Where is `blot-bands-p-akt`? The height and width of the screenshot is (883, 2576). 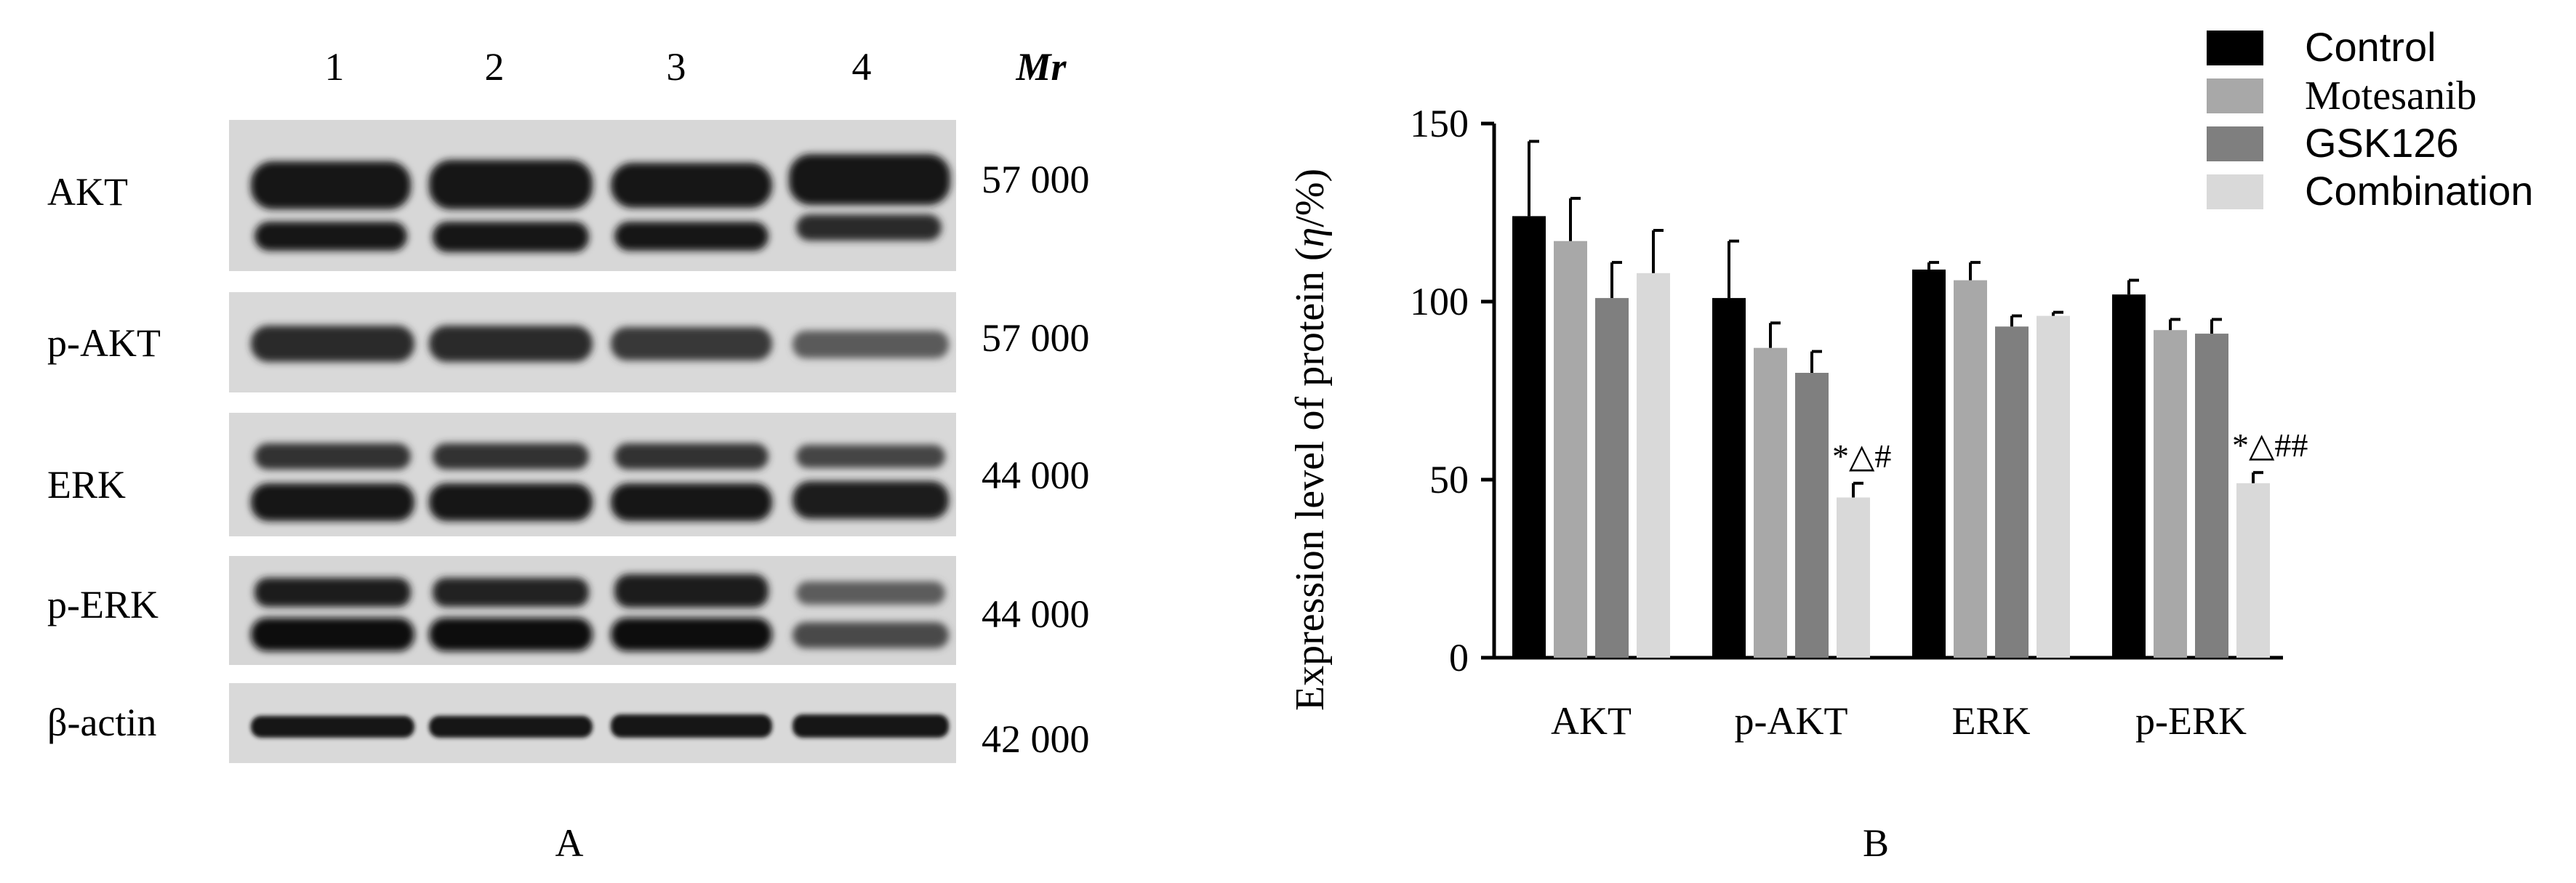
blot-bands-p-akt is located at coordinates (600, 344).